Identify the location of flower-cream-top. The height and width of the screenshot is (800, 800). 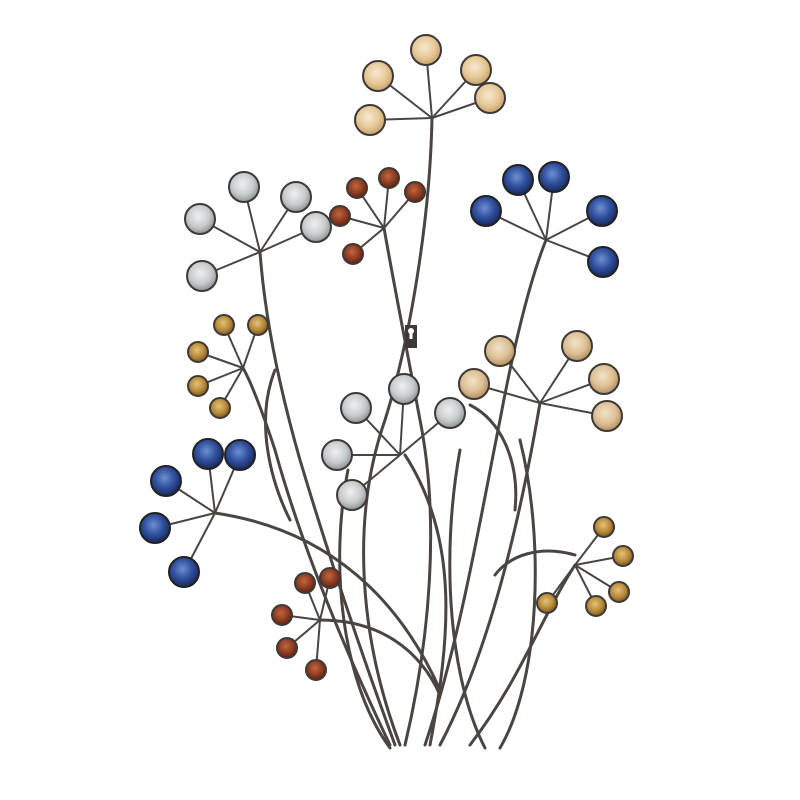
(430, 85).